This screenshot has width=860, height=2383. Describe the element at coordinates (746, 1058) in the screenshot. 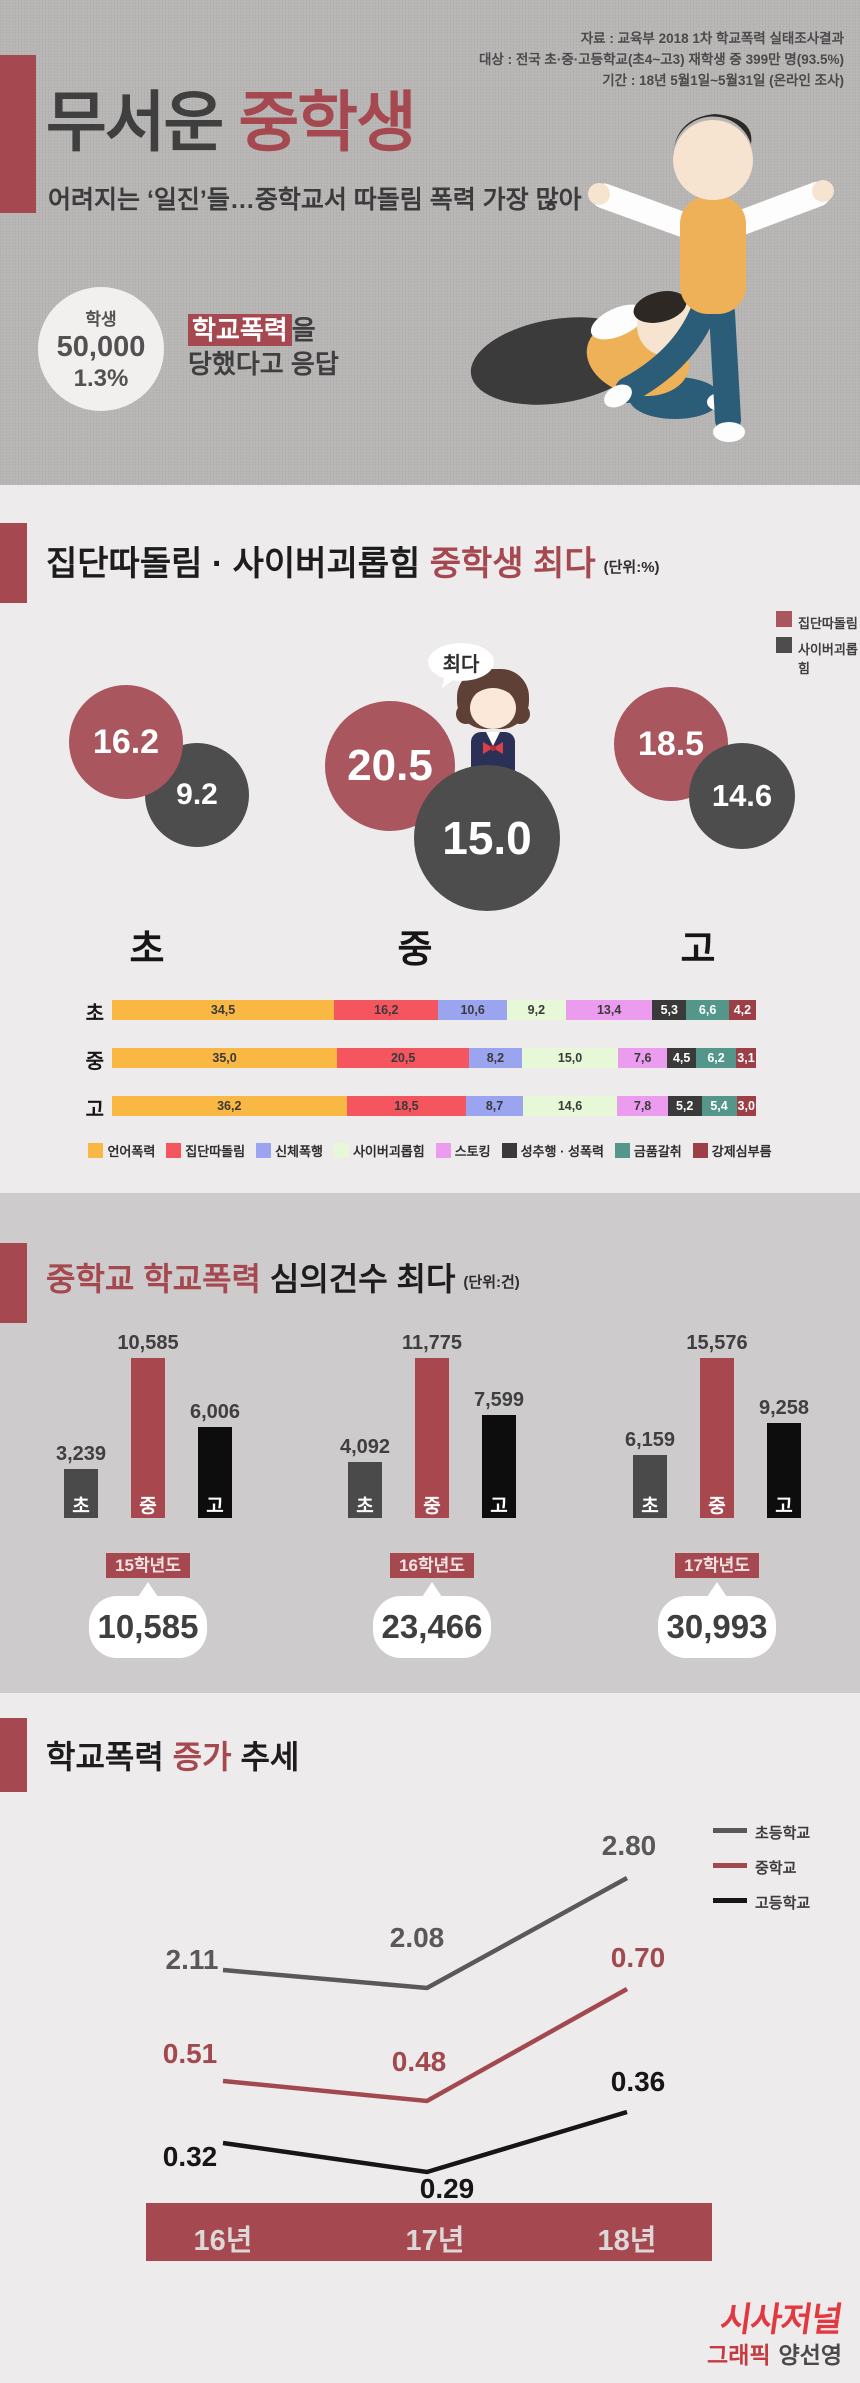

I see `stacked-segment-강제심부름: 3,1` at that location.